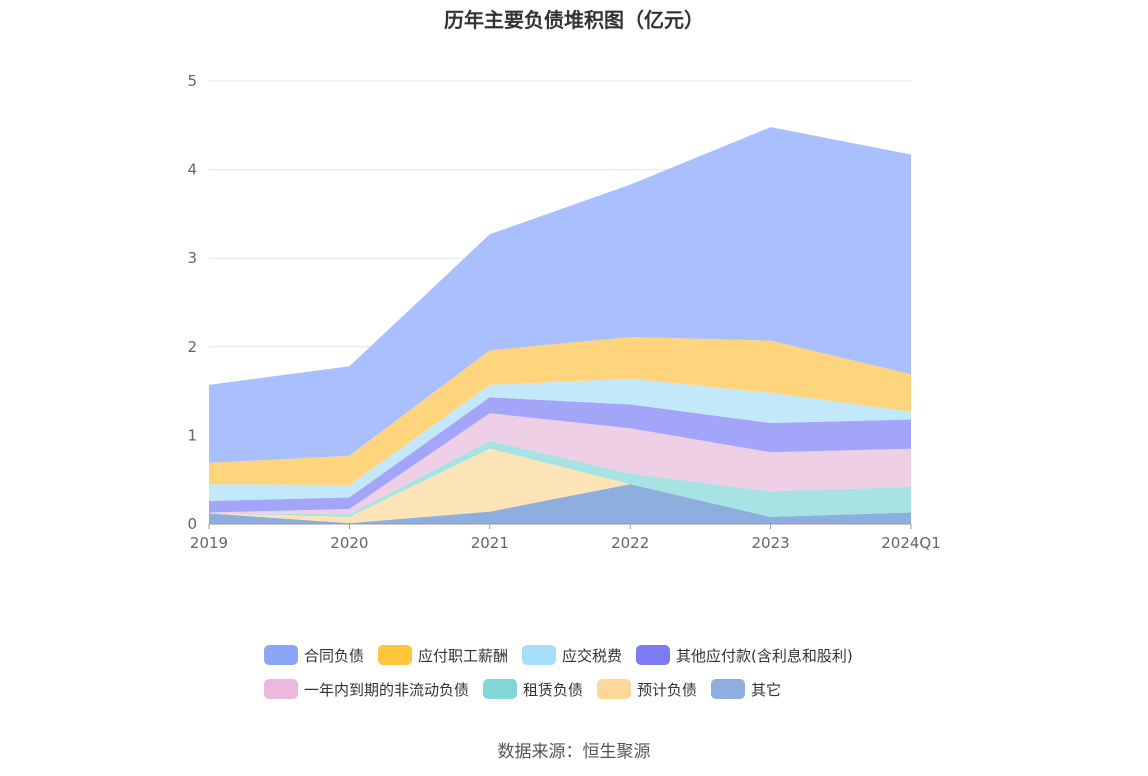 This screenshot has width=1148, height=776. Describe the element at coordinates (192, 435) in the screenshot. I see `y-tick-label: 1` at that location.